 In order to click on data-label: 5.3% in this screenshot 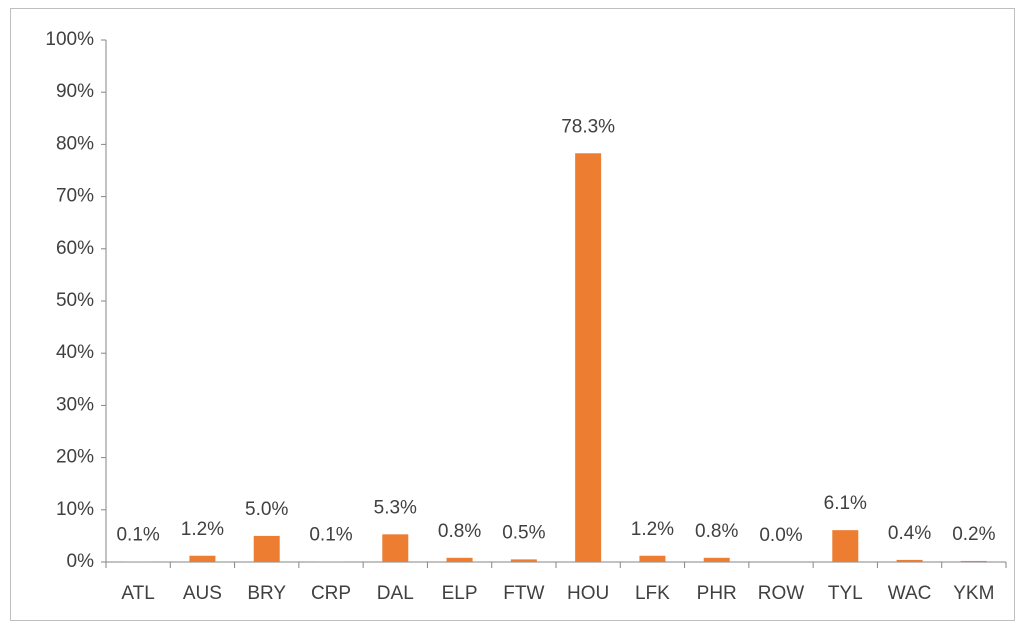, I will do `click(395, 507)`.